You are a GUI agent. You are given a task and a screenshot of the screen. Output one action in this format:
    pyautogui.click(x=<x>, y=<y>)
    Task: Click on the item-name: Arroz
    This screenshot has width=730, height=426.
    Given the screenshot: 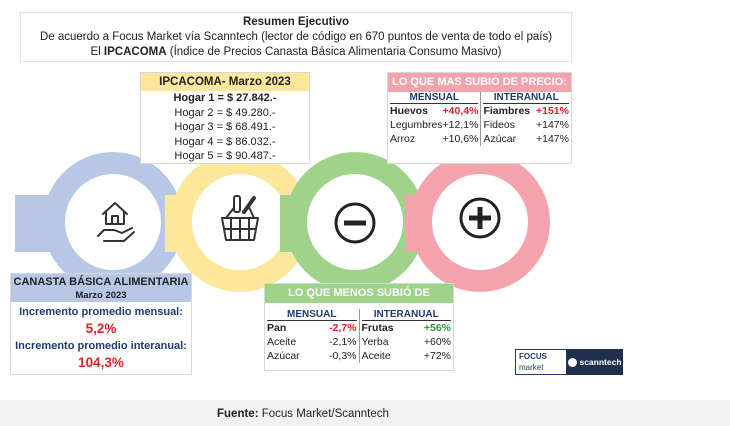 What is the action you would take?
    pyautogui.click(x=403, y=139)
    